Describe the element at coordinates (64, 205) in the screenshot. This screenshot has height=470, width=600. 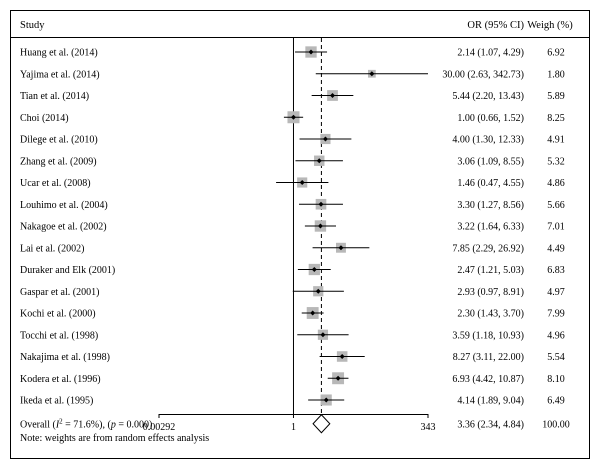
I see `study-name: Louhimo et al. (2004)` at that location.